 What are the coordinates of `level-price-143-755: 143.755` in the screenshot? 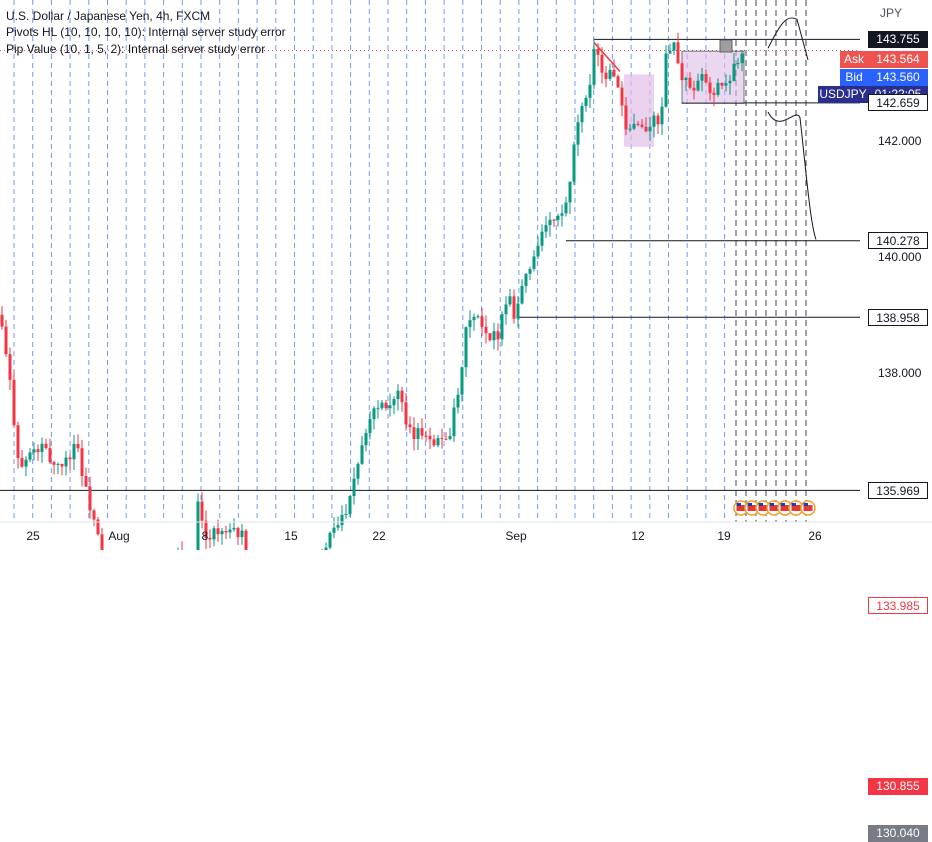 It's located at (898, 39).